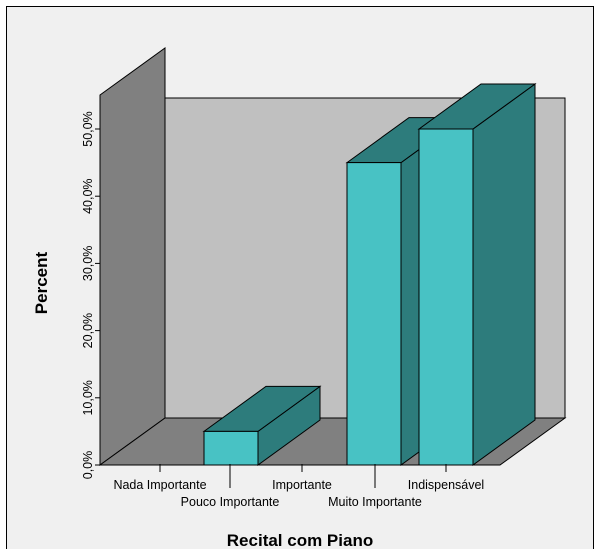 This screenshot has width=600, height=549. Describe the element at coordinates (375, 502) in the screenshot. I see `x-category-label: Muito Importante` at that location.